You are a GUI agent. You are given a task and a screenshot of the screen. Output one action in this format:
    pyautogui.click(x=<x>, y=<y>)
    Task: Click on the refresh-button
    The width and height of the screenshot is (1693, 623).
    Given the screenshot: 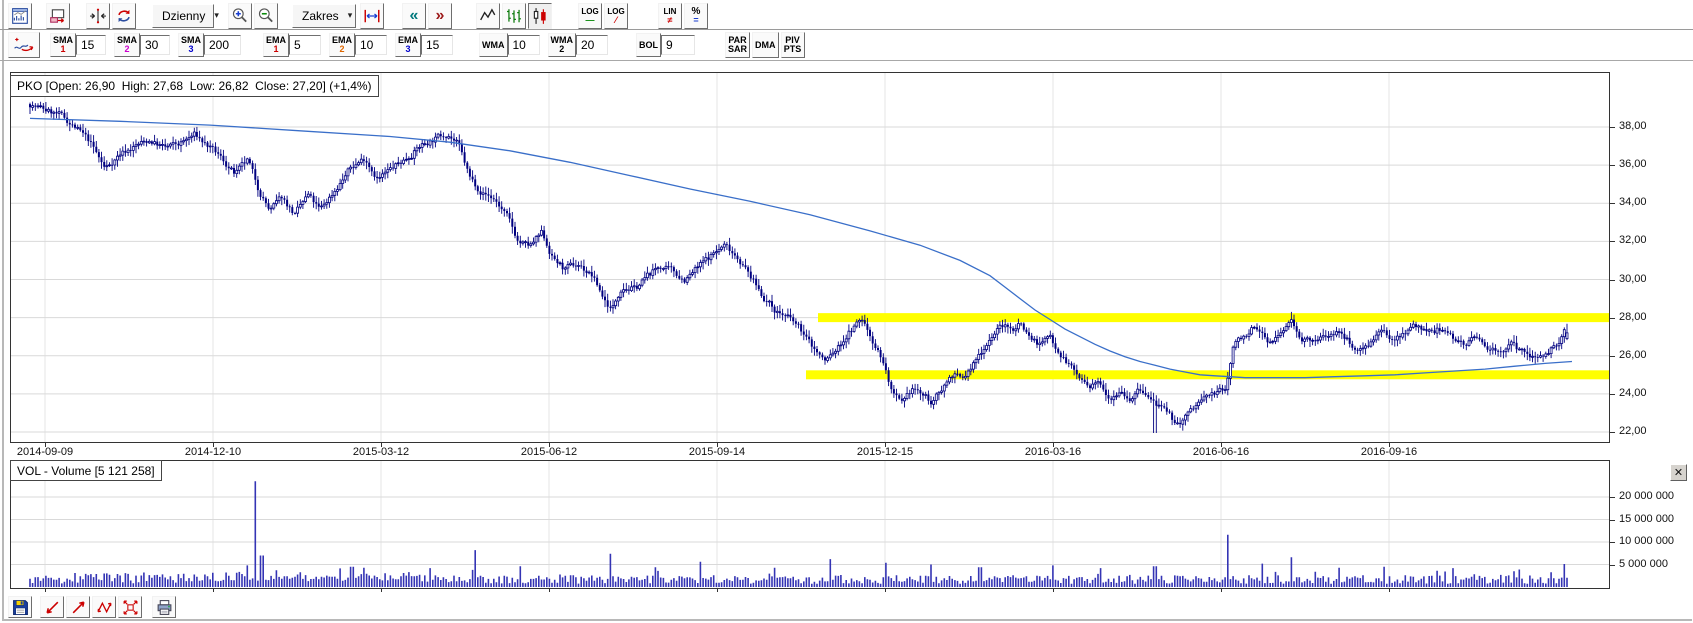 What is the action you would take?
    pyautogui.click(x=124, y=15)
    